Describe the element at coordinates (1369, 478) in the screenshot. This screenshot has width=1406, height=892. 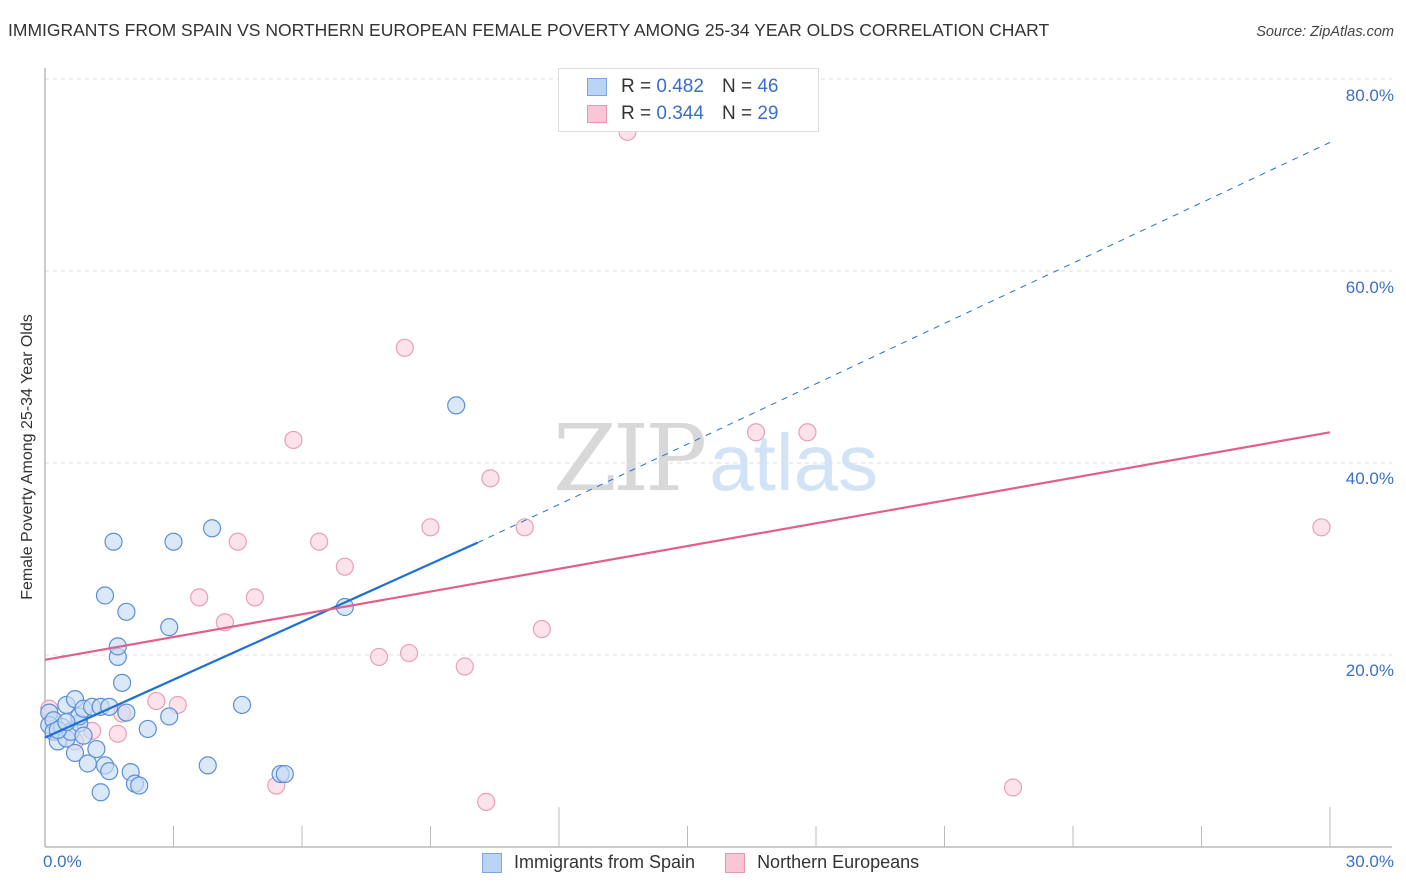
I see `y-tick-40: 40.0%` at that location.